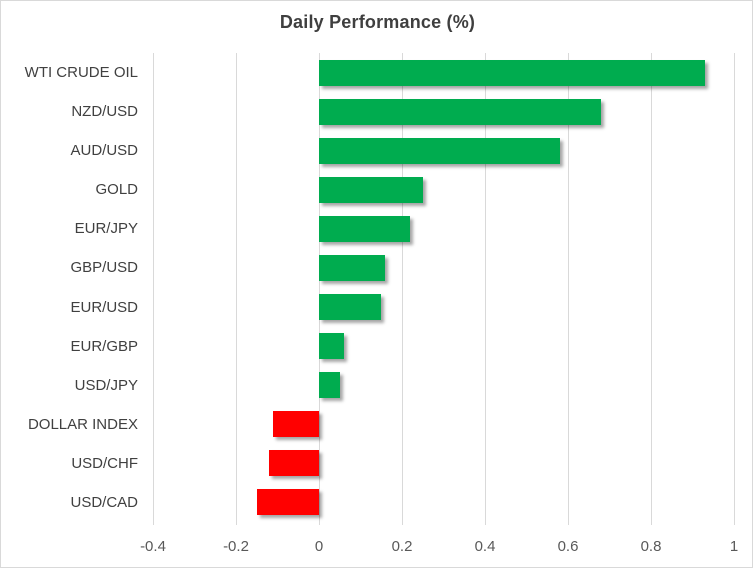 Image resolution: width=753 pixels, height=568 pixels. I want to click on gridline-x-0.8, so click(651, 289).